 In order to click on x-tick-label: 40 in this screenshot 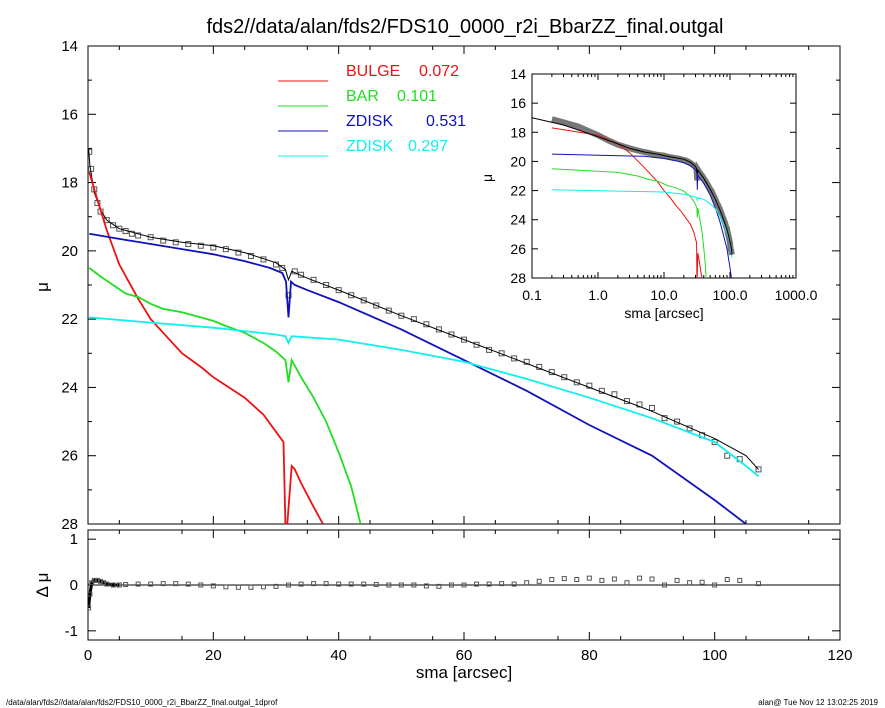, I will do `click(338, 655)`.